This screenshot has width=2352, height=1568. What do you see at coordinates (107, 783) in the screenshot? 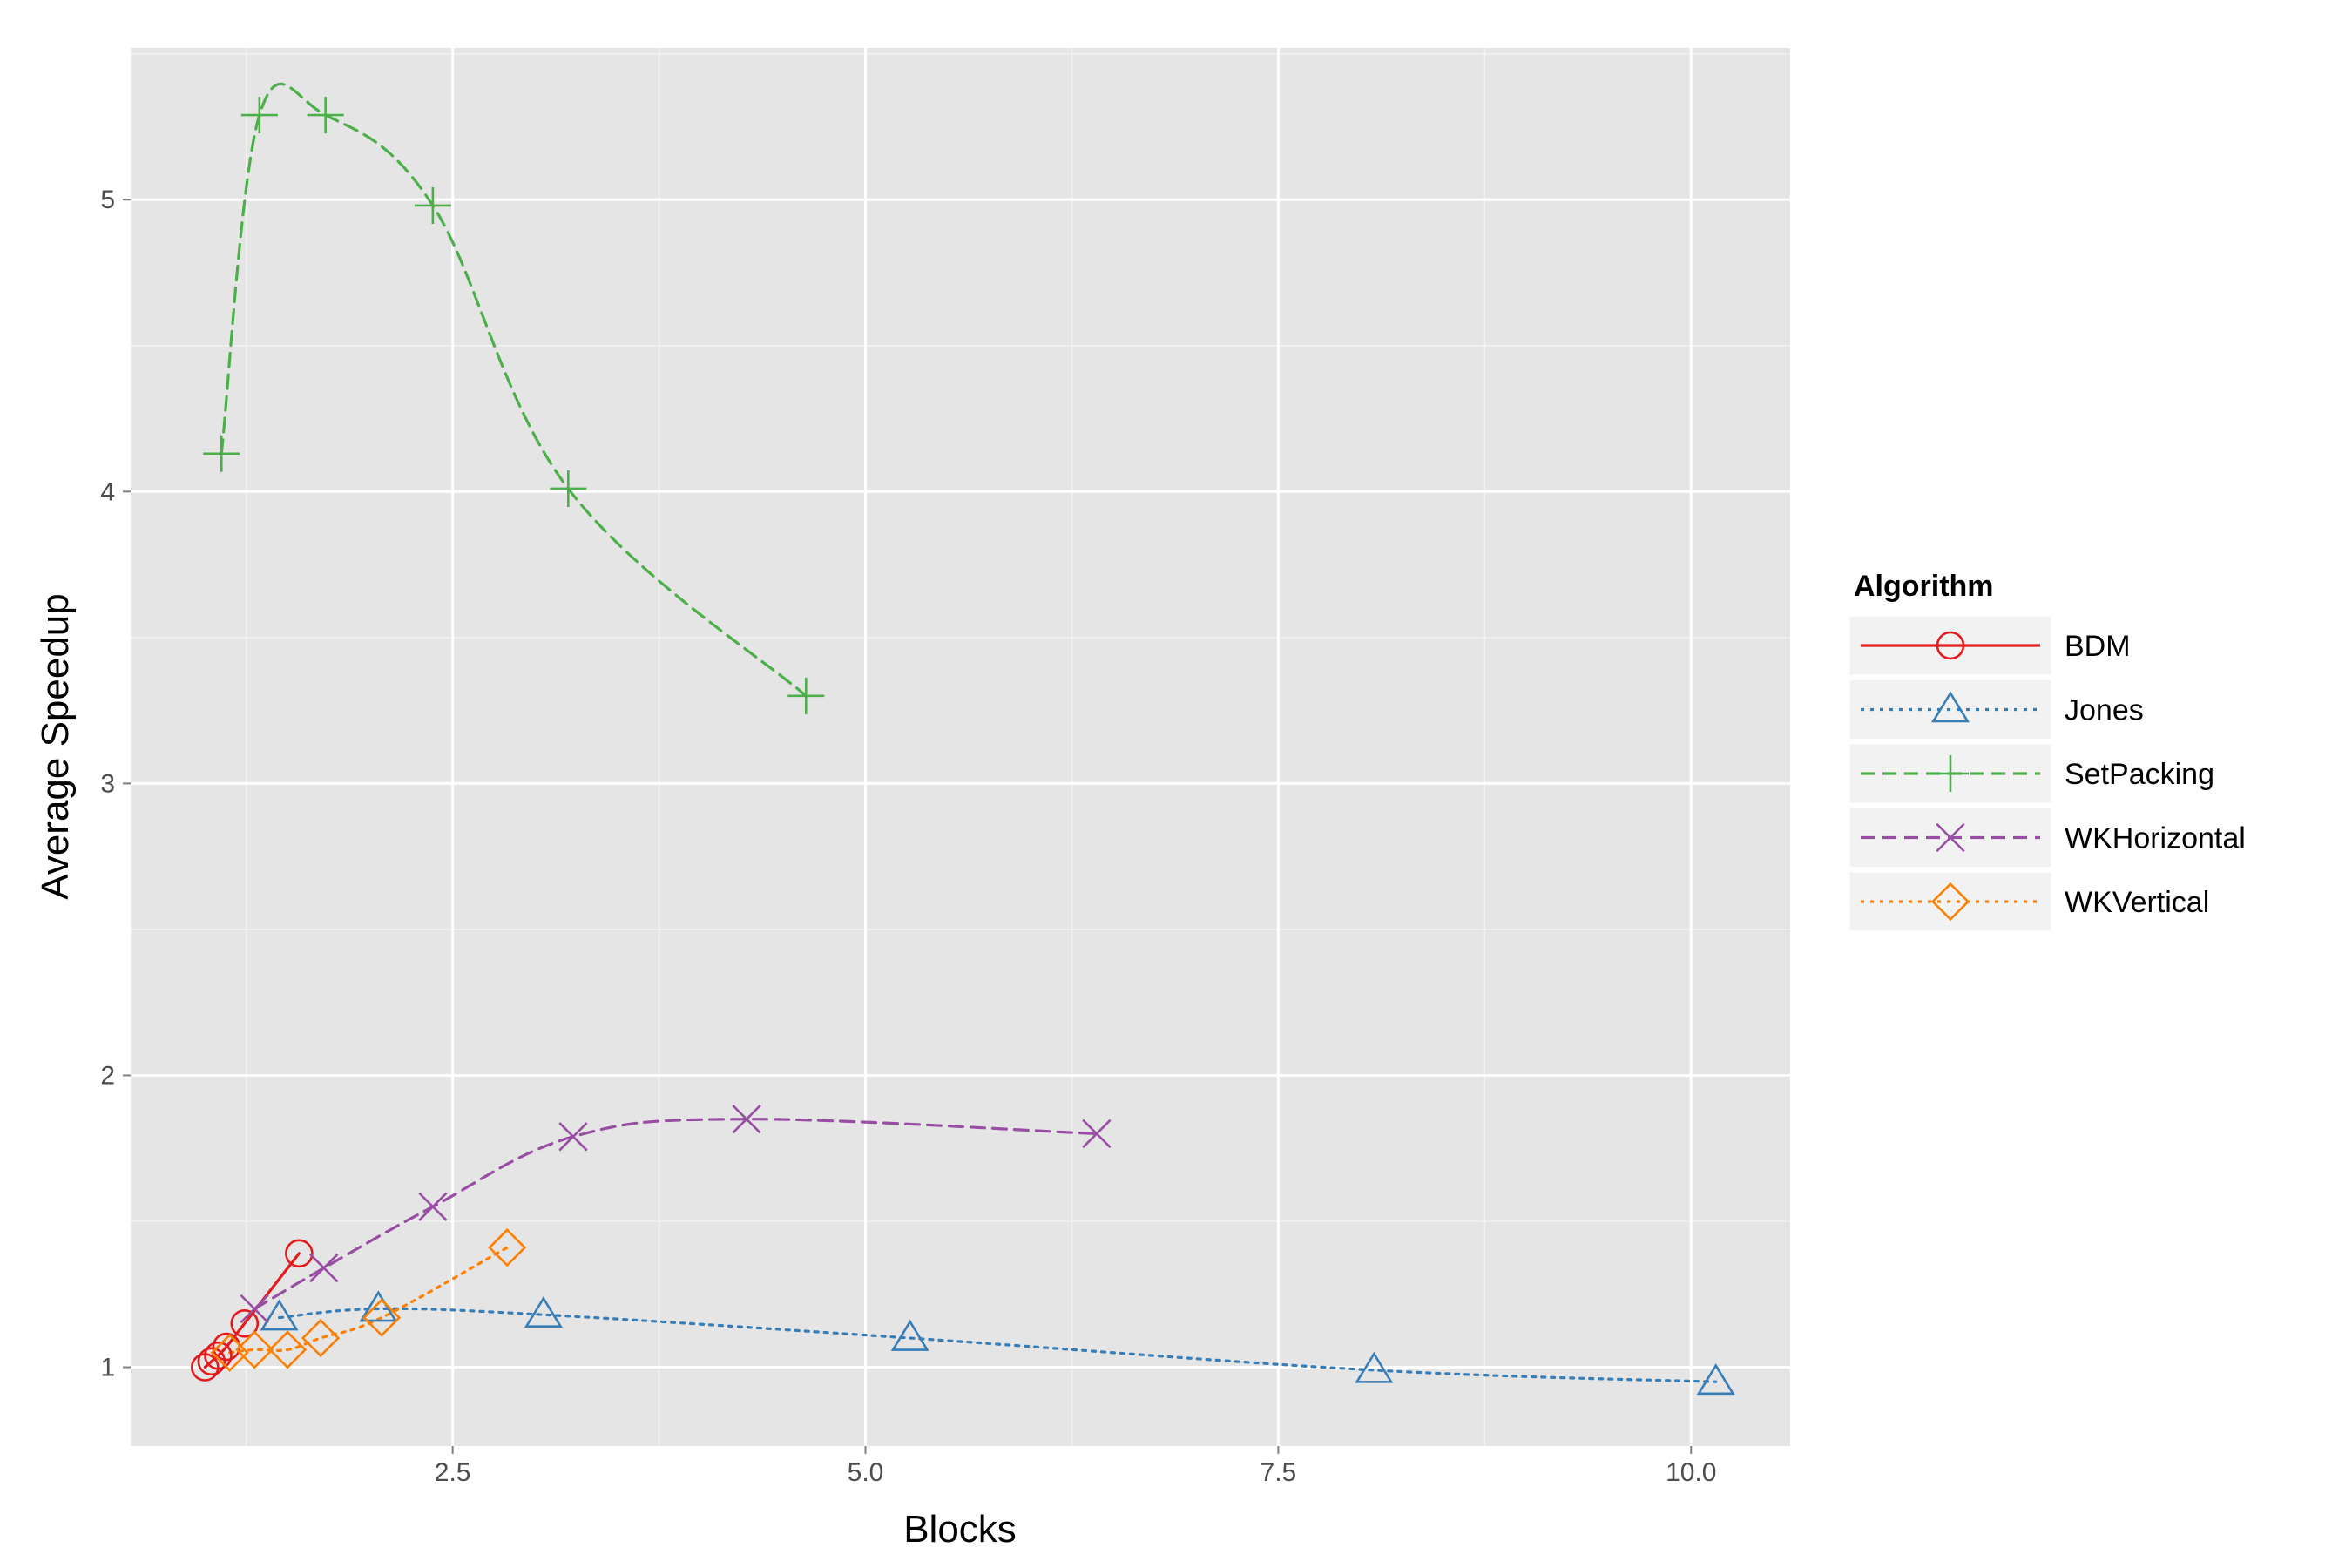
I see `y-tick-label: 3` at bounding box center [107, 783].